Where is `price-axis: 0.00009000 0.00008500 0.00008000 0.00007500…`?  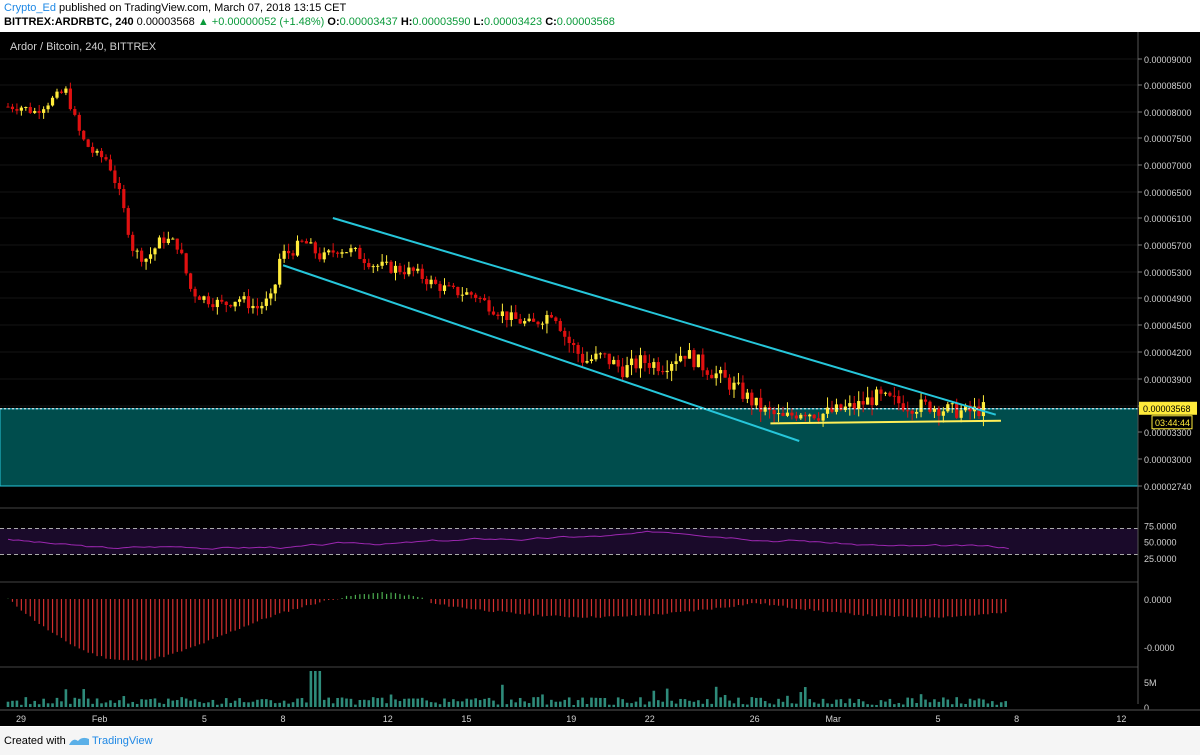 price-axis: 0.00009000 0.00008500 0.00008000 0.00007500… is located at coordinates (1168, 379).